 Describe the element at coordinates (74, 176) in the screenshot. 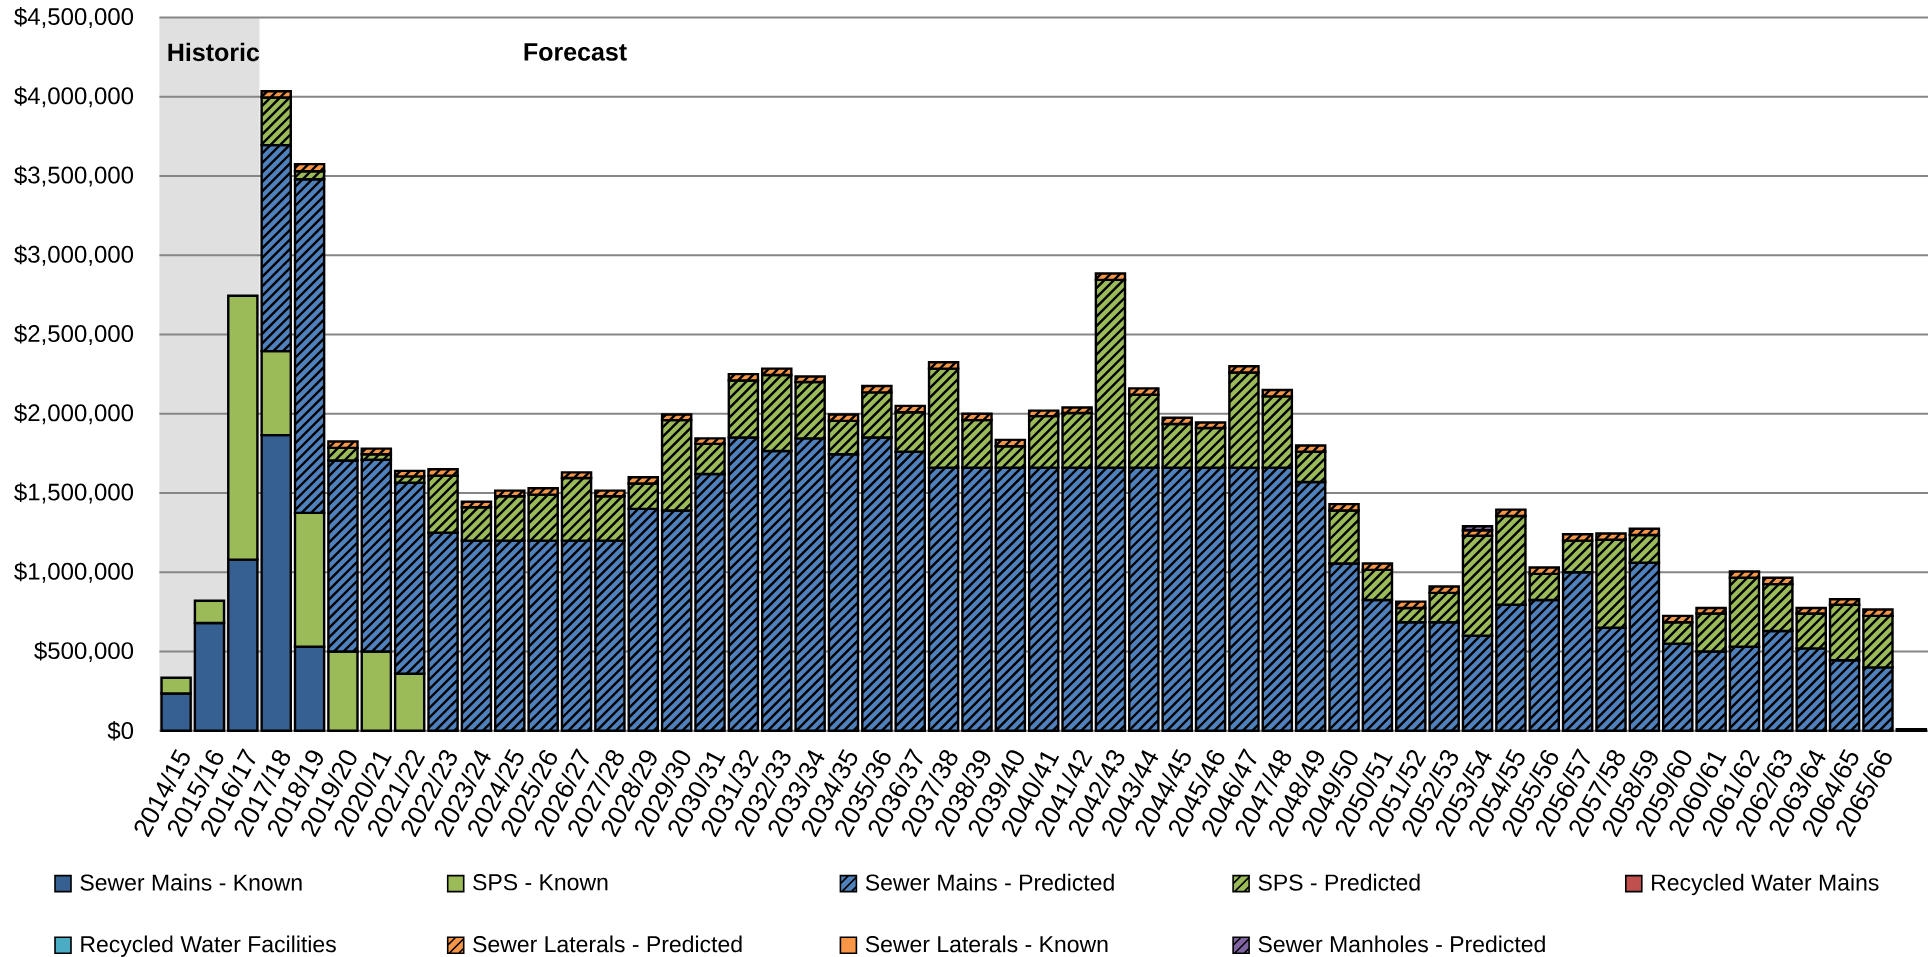

I see `y-tick-label: $3,500,000` at that location.